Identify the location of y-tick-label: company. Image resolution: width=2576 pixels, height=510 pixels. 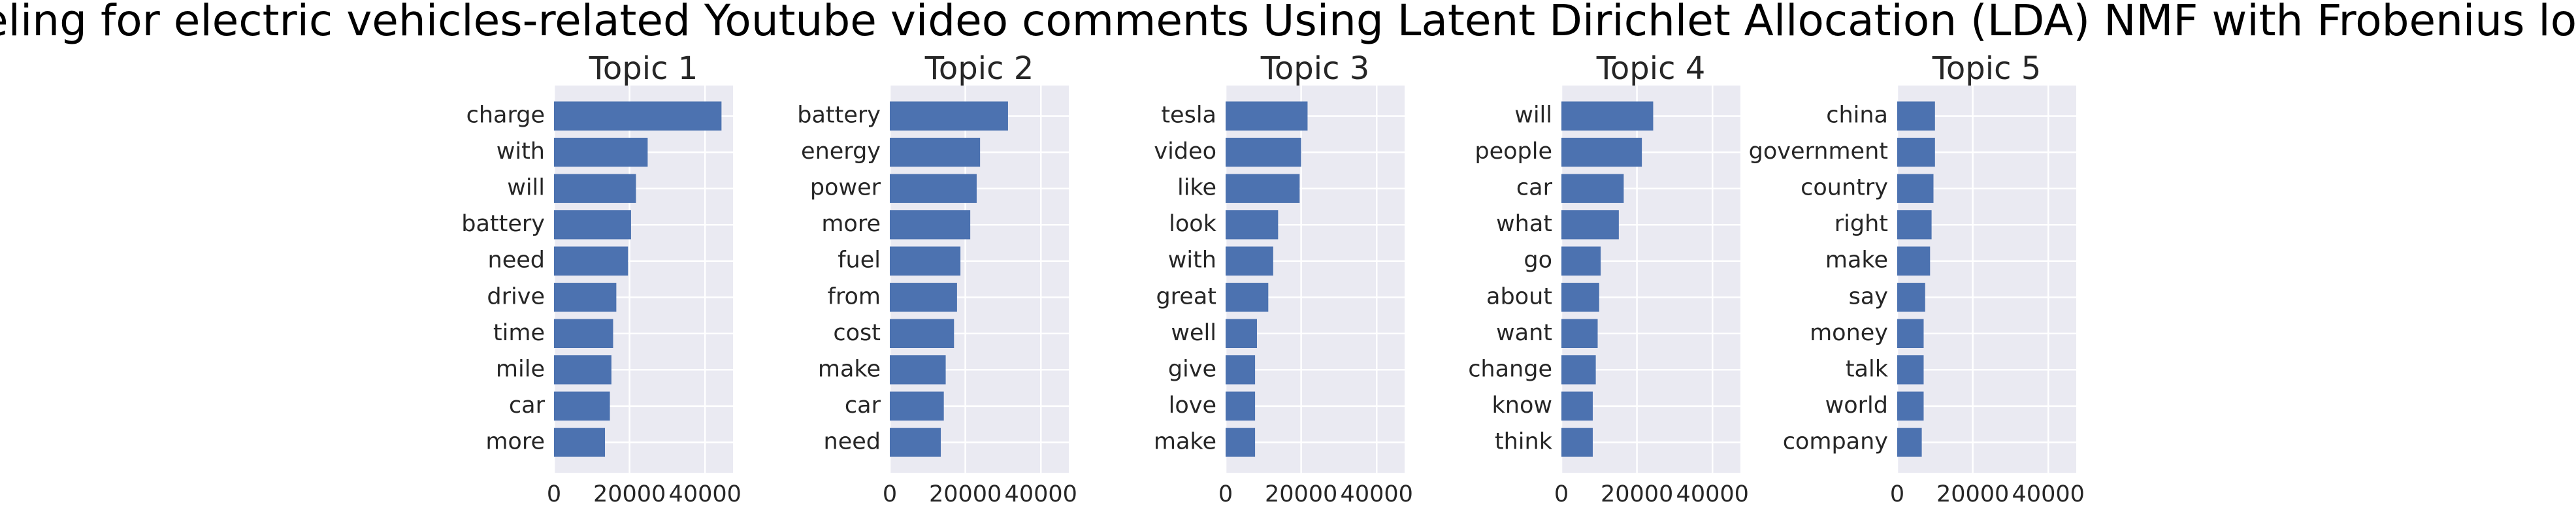
(1835, 441).